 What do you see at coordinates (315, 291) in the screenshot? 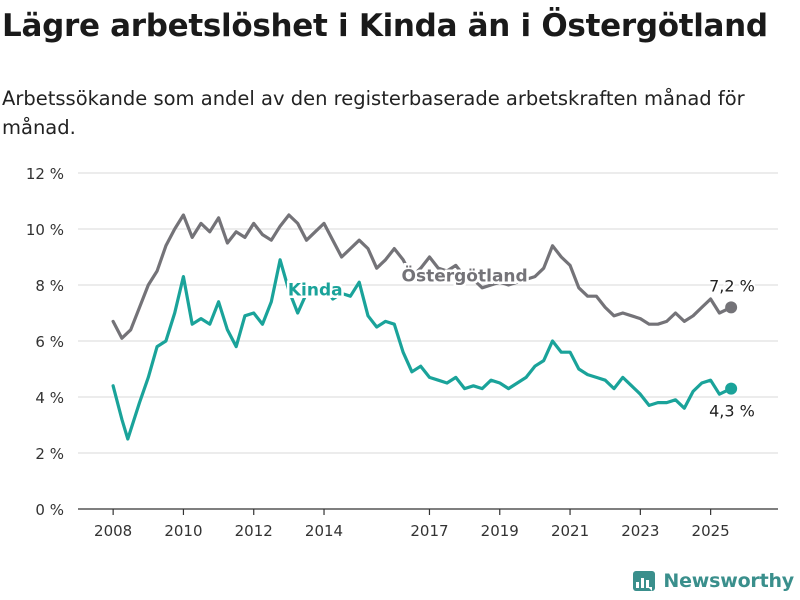
I see `series-label: Kinda` at bounding box center [315, 291].